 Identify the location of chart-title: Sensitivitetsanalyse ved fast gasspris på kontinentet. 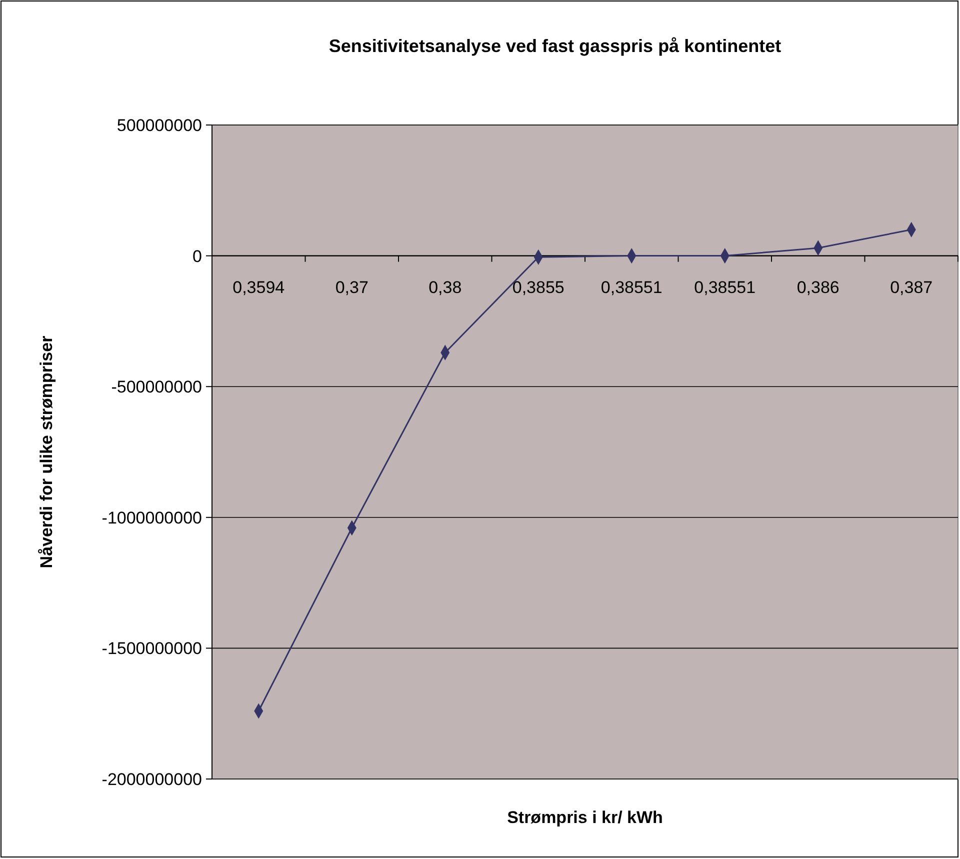
(555, 46).